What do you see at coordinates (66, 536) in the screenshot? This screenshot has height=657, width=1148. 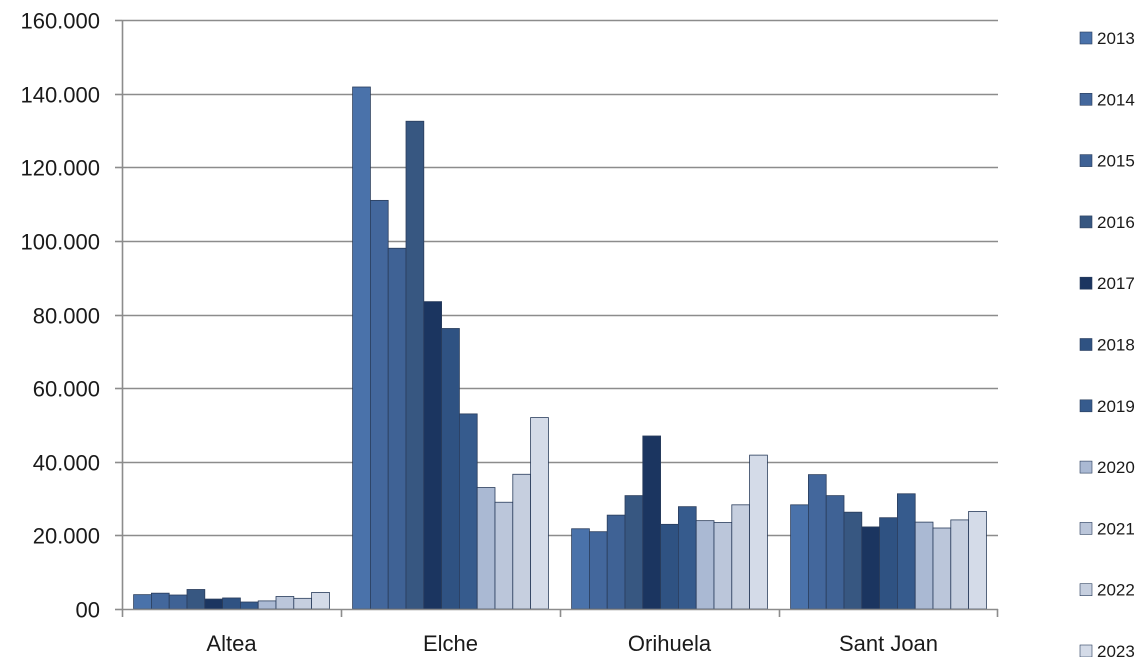 I see `y-tick-label: 20.000` at bounding box center [66, 536].